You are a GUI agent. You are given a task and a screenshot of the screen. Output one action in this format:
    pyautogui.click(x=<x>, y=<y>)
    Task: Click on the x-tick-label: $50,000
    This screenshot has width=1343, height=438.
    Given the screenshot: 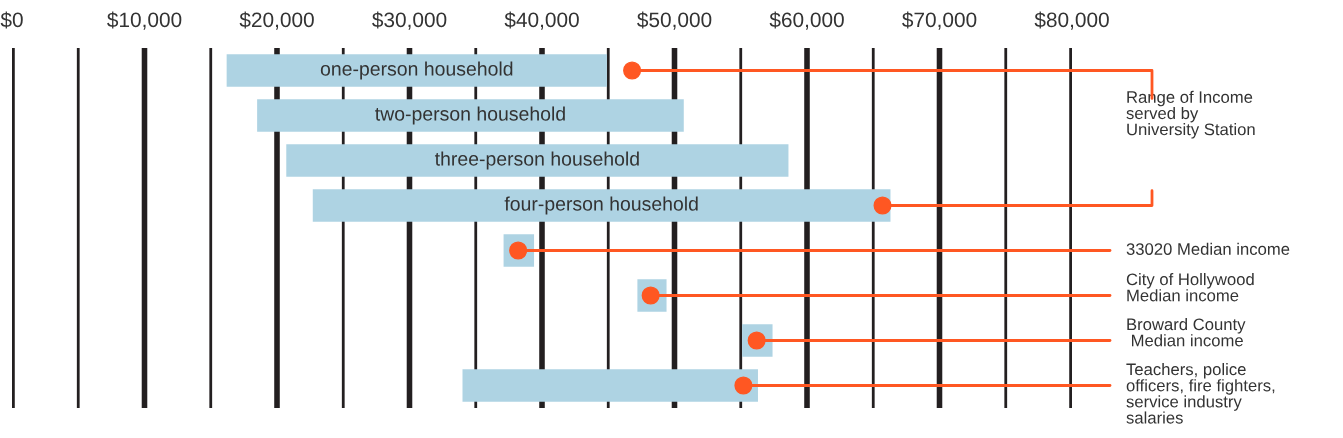 What is the action you would take?
    pyautogui.click(x=674, y=20)
    